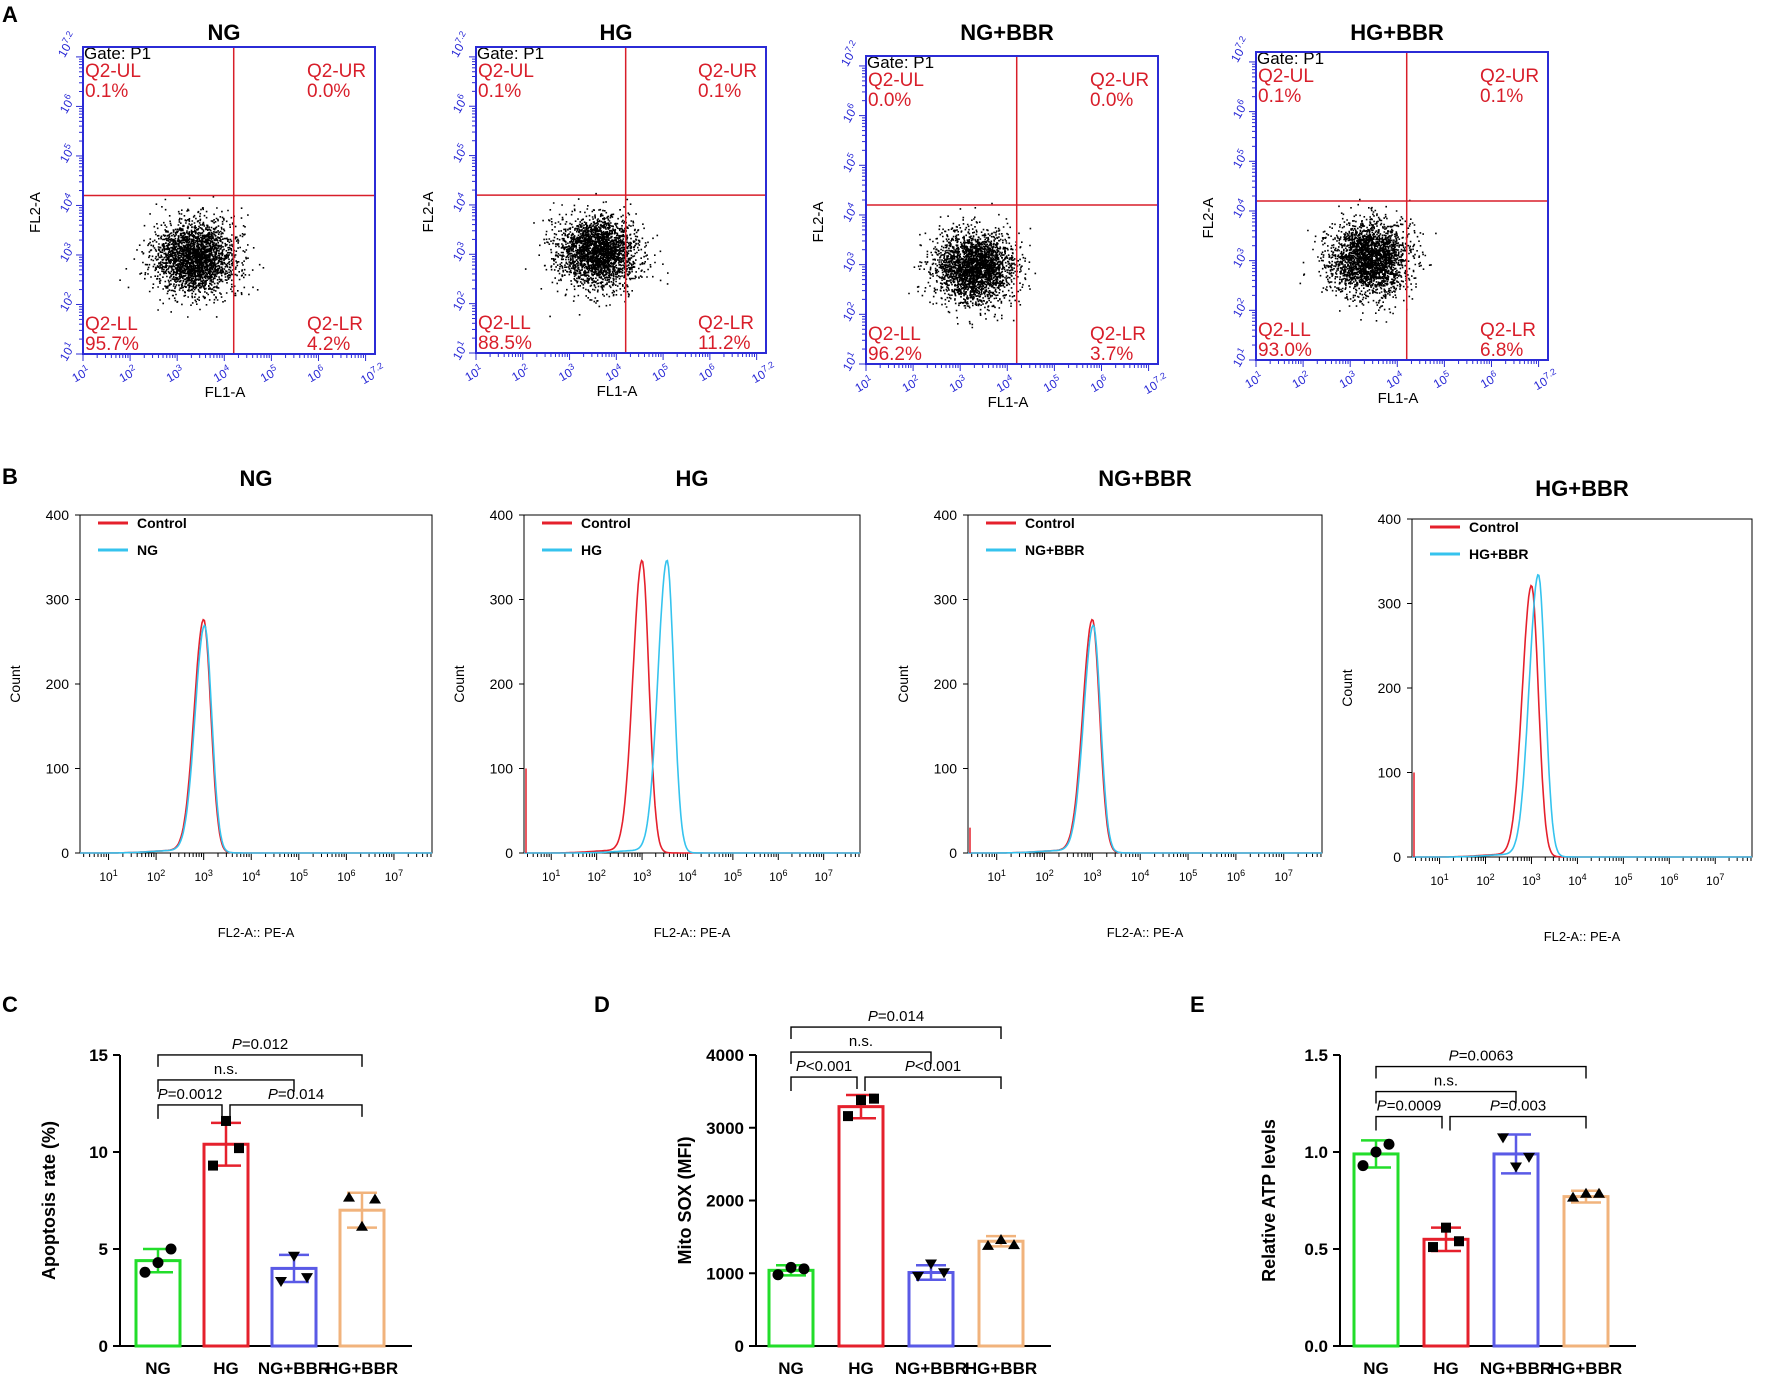  Describe the element at coordinates (1145, 478) in the screenshot. I see `histogram-title: NG+BBR` at that location.